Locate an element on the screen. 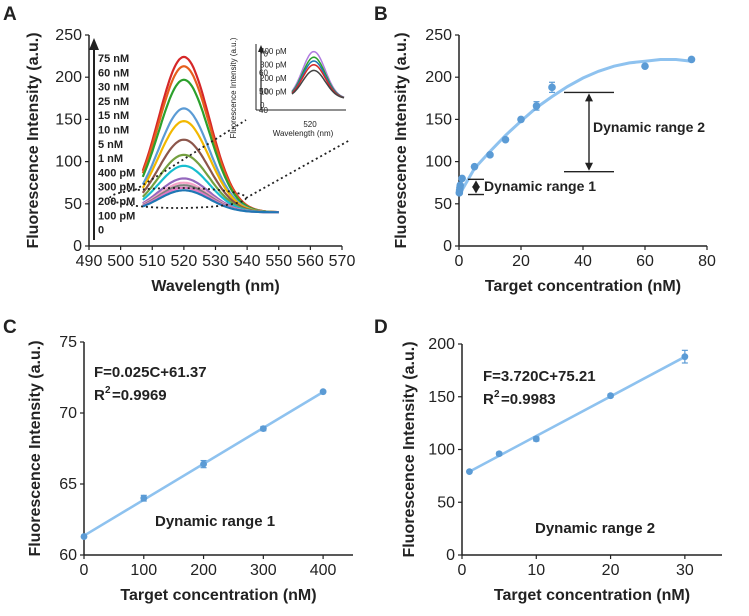 The height and width of the screenshot is (616, 749). panel-b-range1-arrowhead is located at coordinates (476, 190).